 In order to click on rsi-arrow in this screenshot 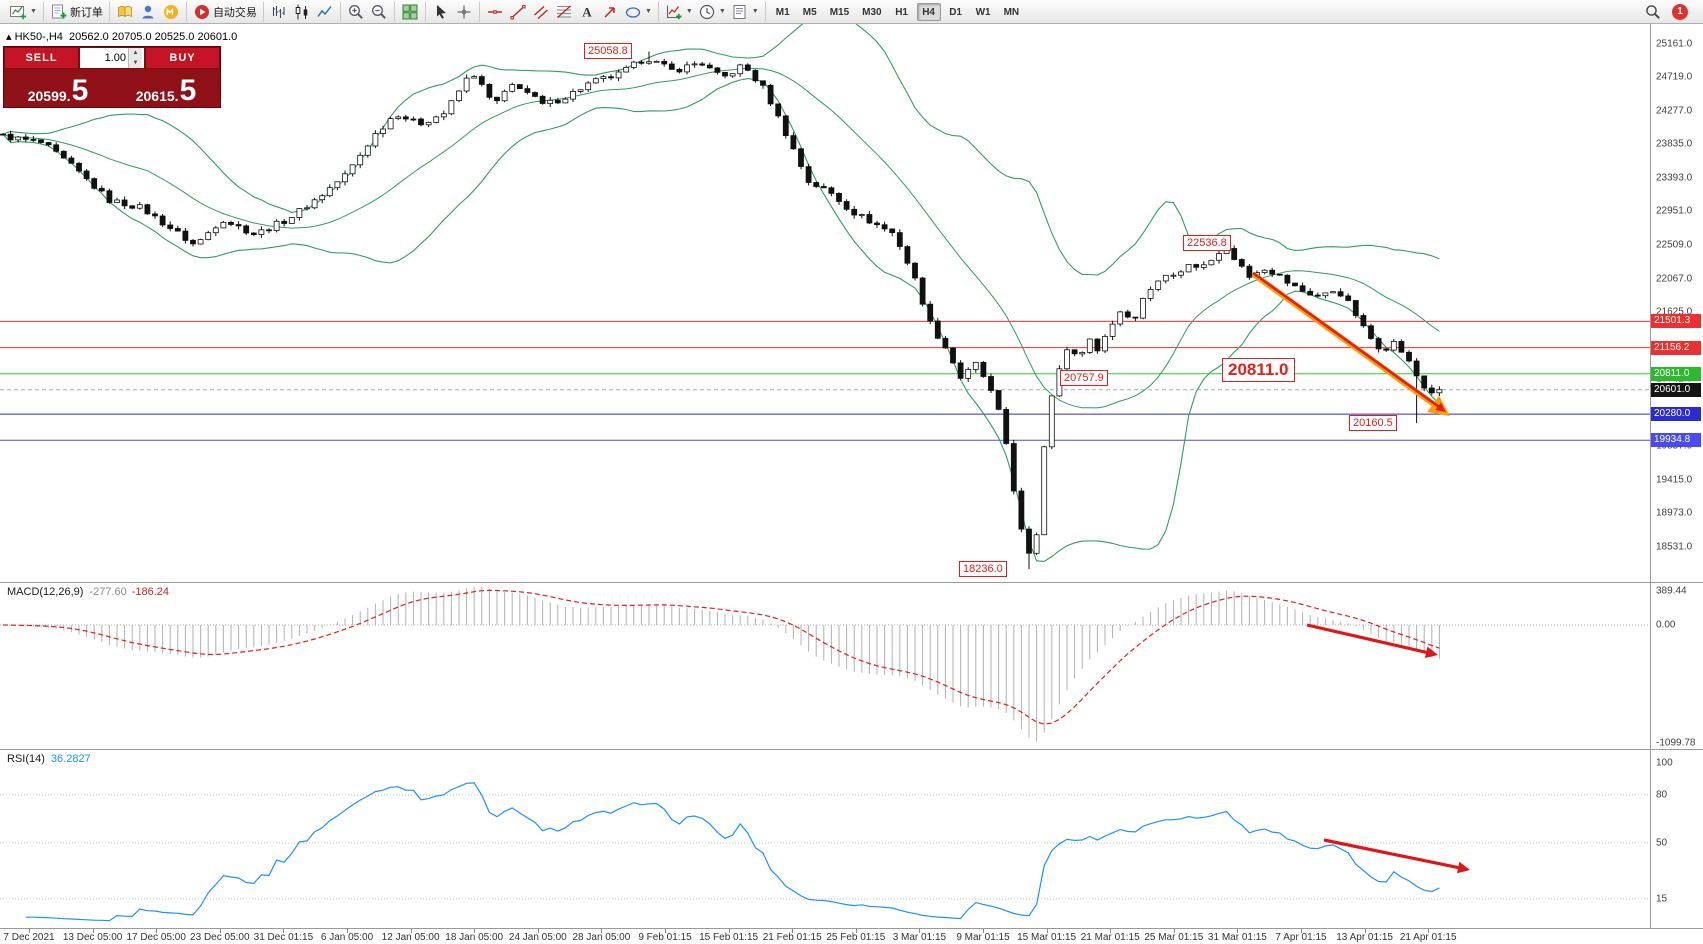, I will do `click(1396, 856)`.